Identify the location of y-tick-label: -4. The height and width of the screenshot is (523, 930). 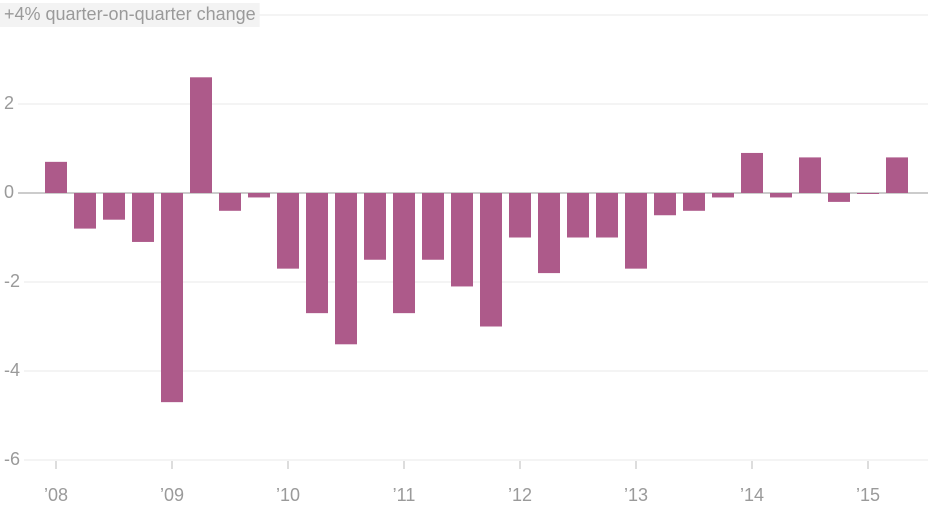
(12, 370).